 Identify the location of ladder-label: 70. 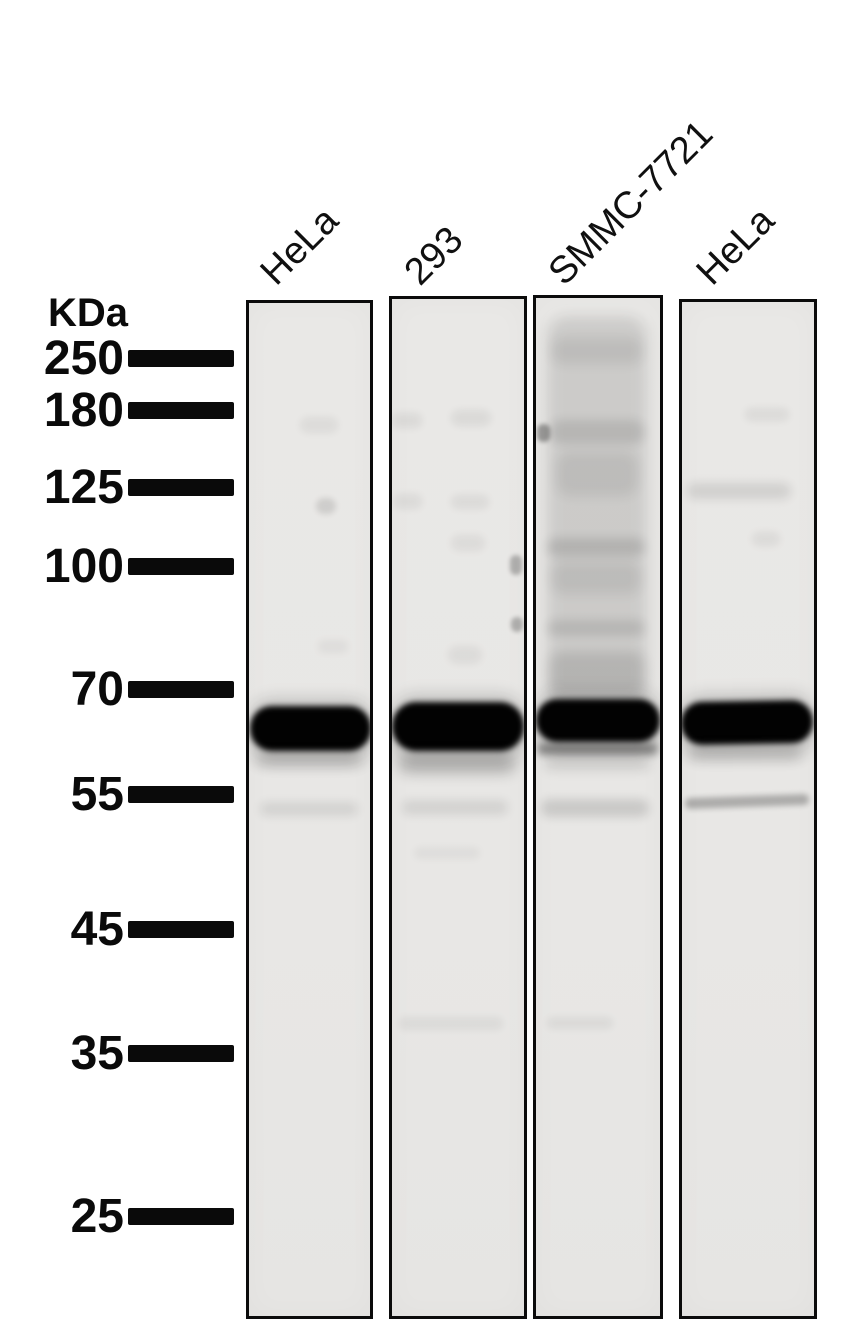
(97, 689).